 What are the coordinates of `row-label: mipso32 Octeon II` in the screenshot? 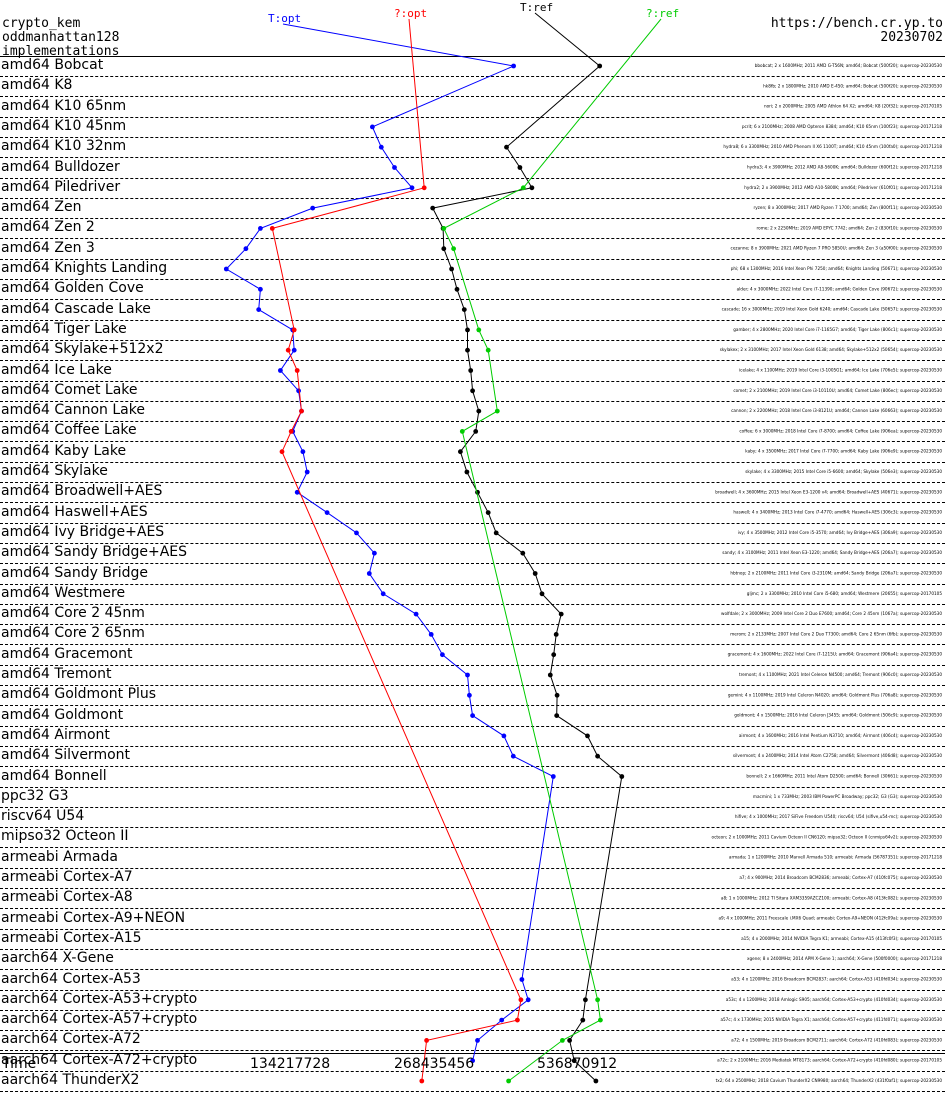 It's located at (65, 836).